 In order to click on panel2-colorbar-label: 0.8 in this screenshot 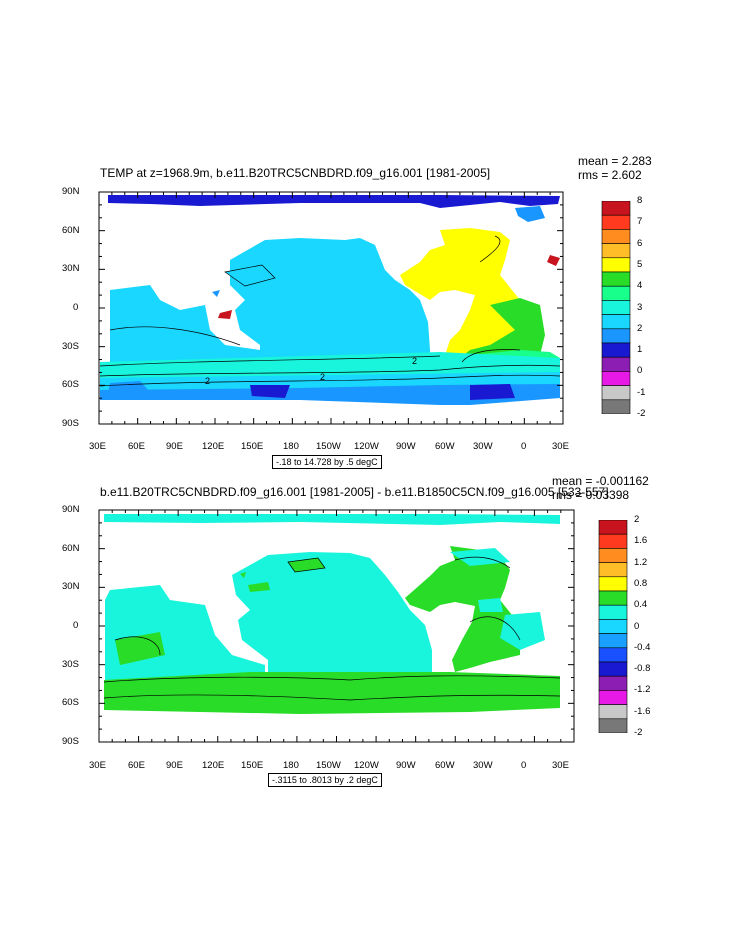, I will do `click(641, 583)`.